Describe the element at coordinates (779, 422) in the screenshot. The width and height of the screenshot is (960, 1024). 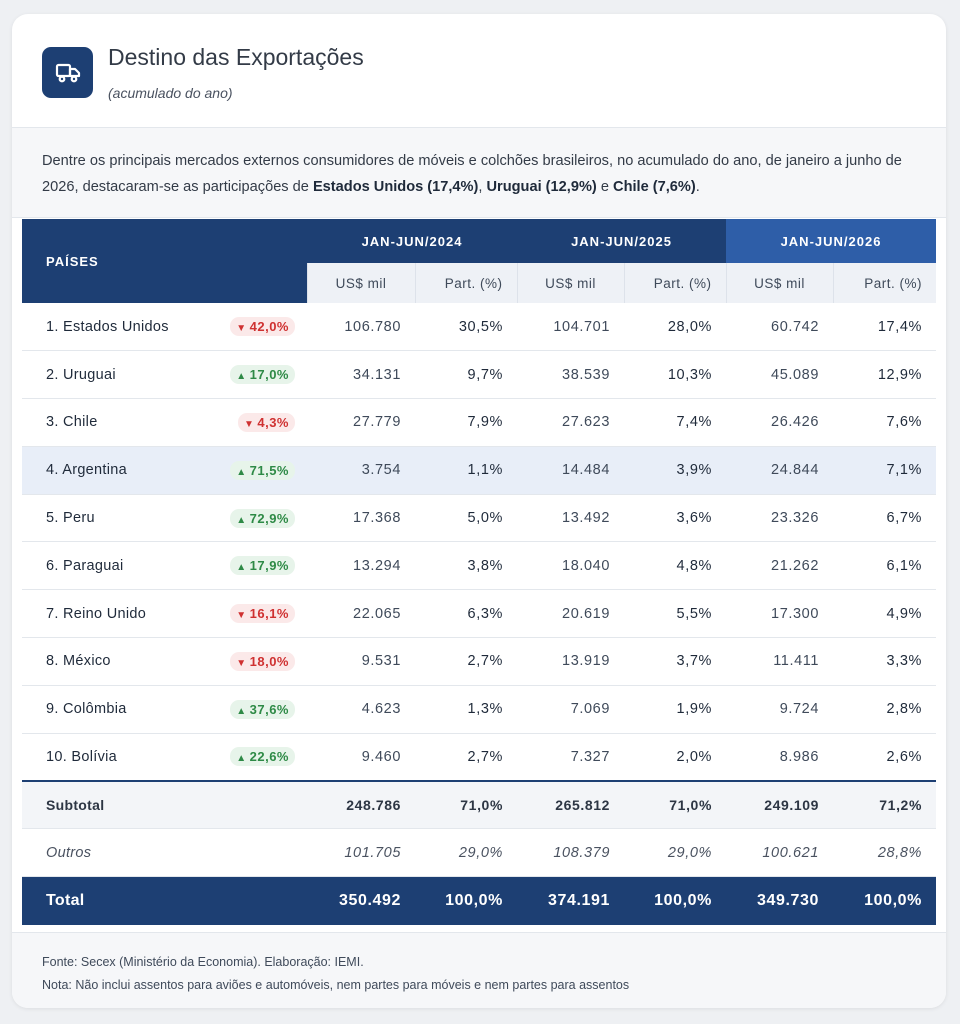
I see `value-2026: 26.426` at that location.